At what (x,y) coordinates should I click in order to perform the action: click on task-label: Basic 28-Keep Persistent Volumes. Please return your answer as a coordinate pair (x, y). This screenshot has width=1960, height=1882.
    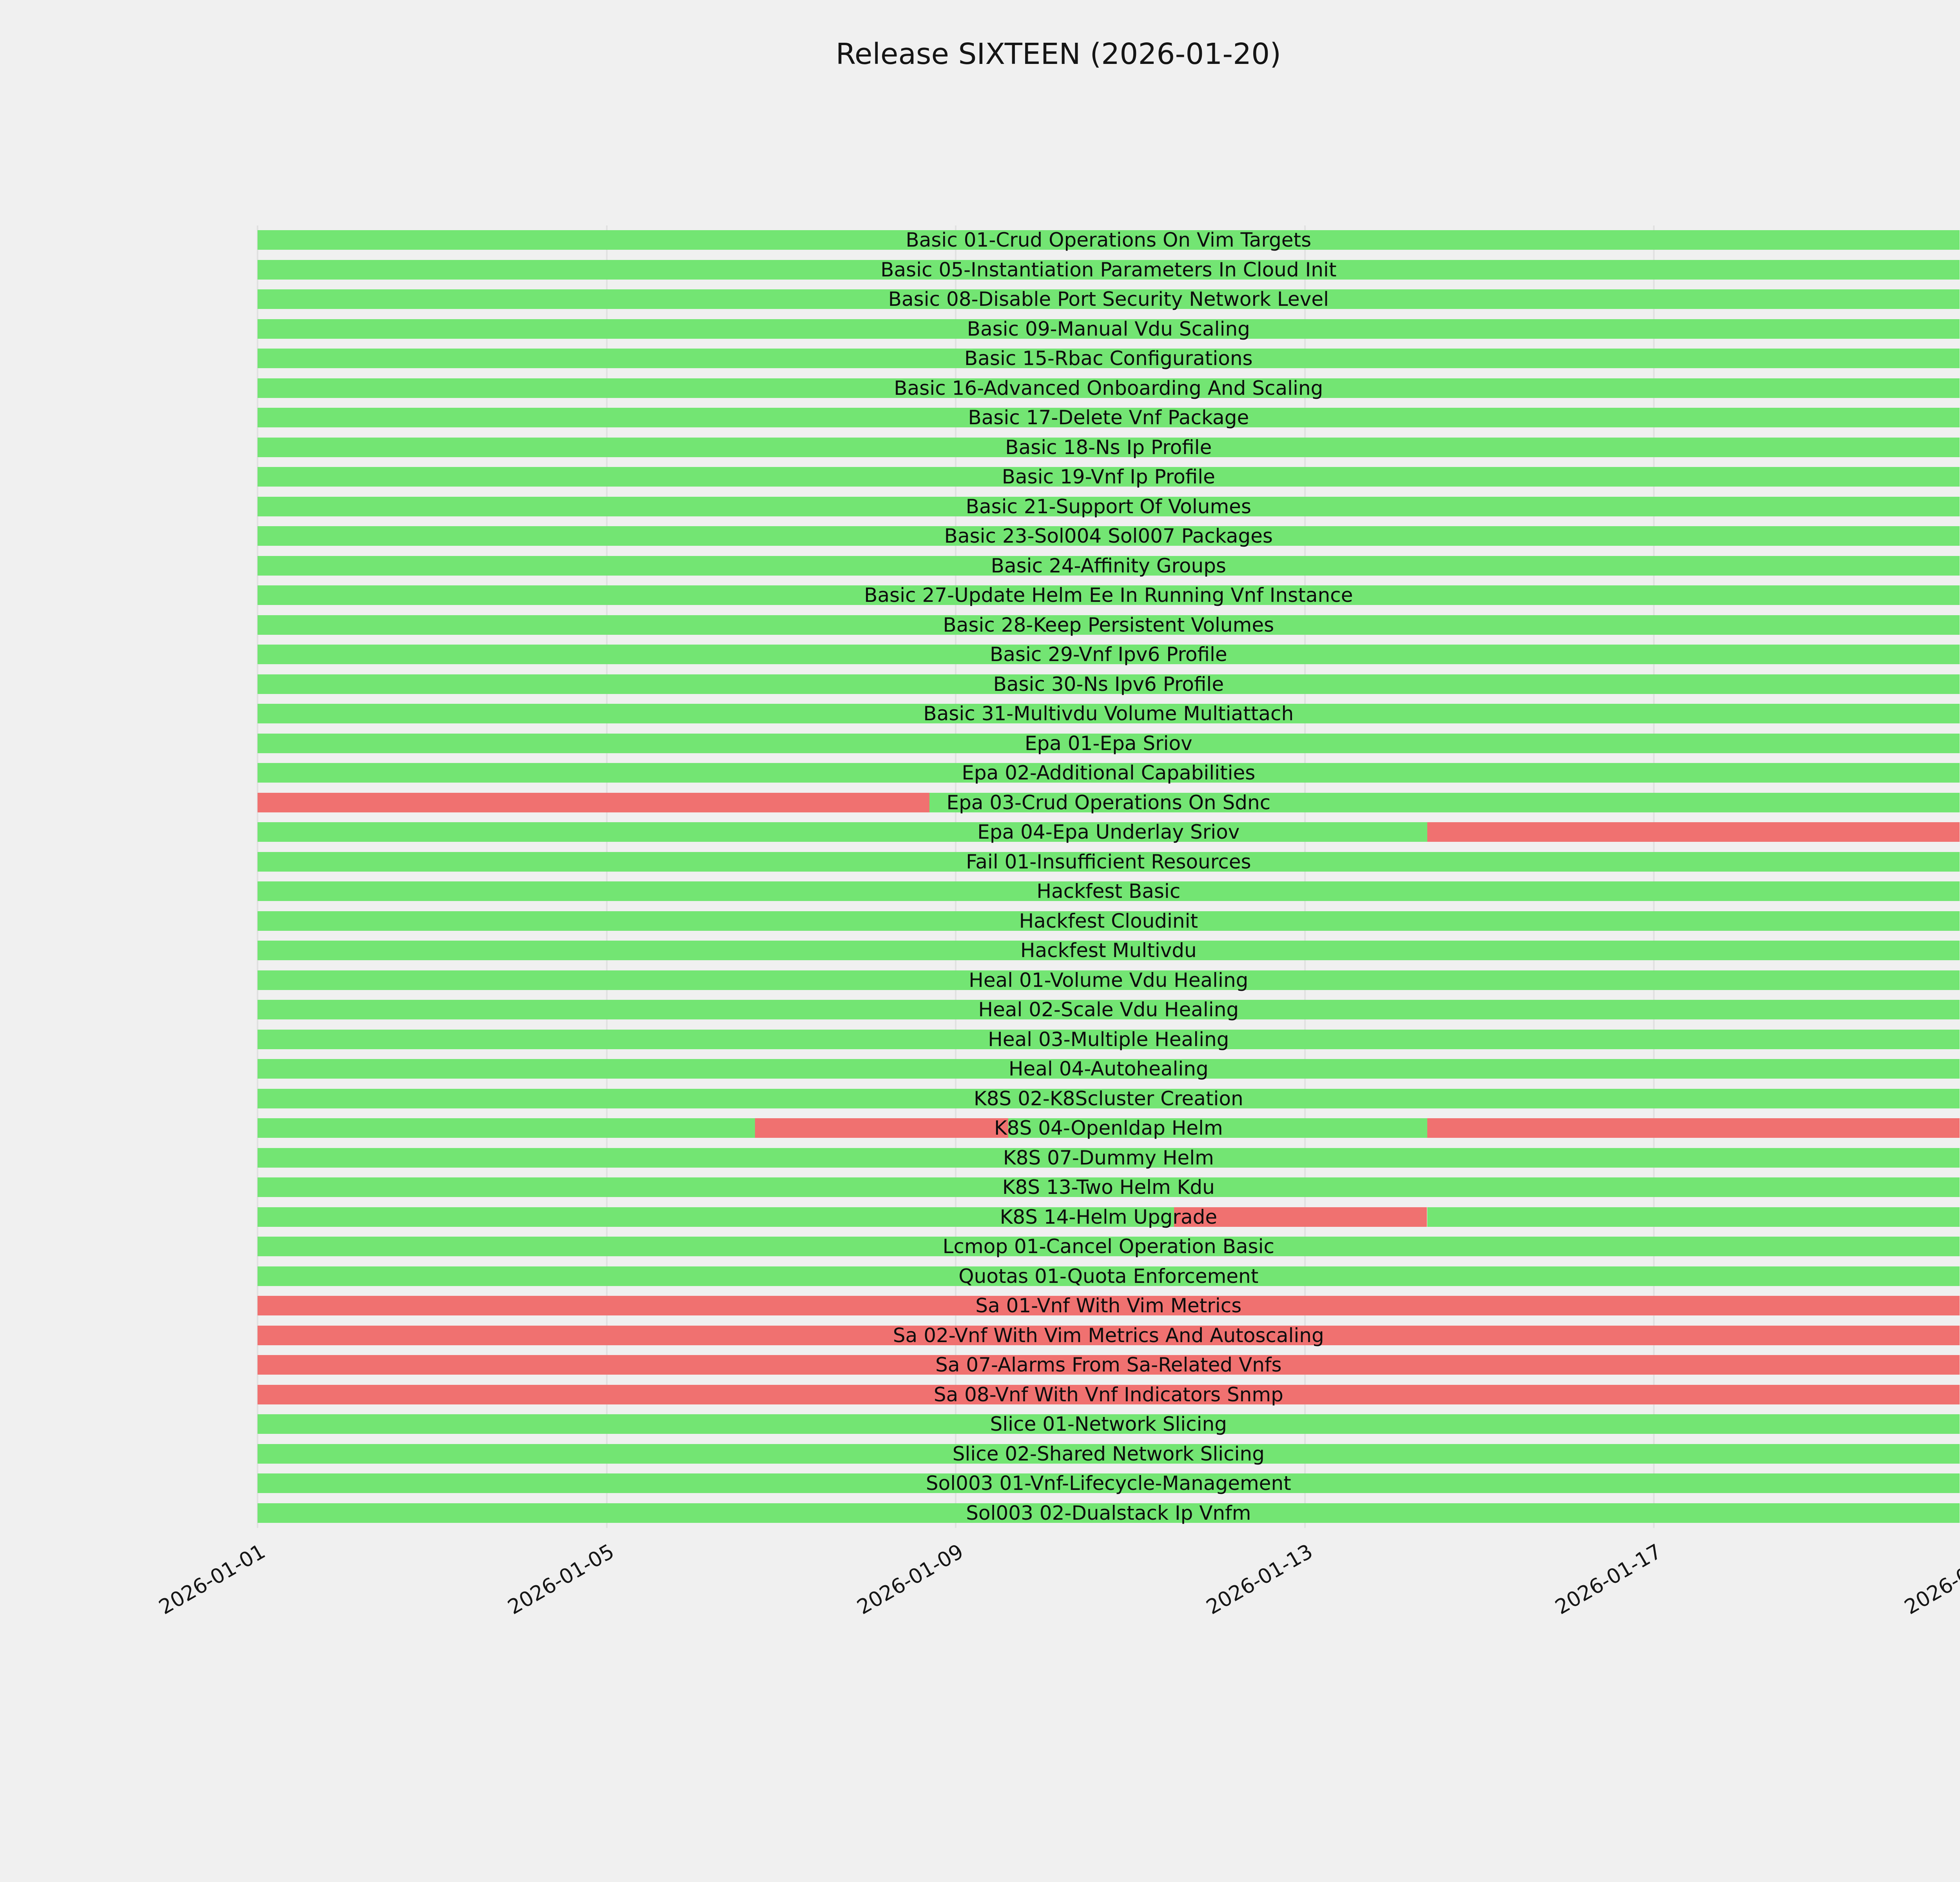
    Looking at the image, I should click on (1108, 624).